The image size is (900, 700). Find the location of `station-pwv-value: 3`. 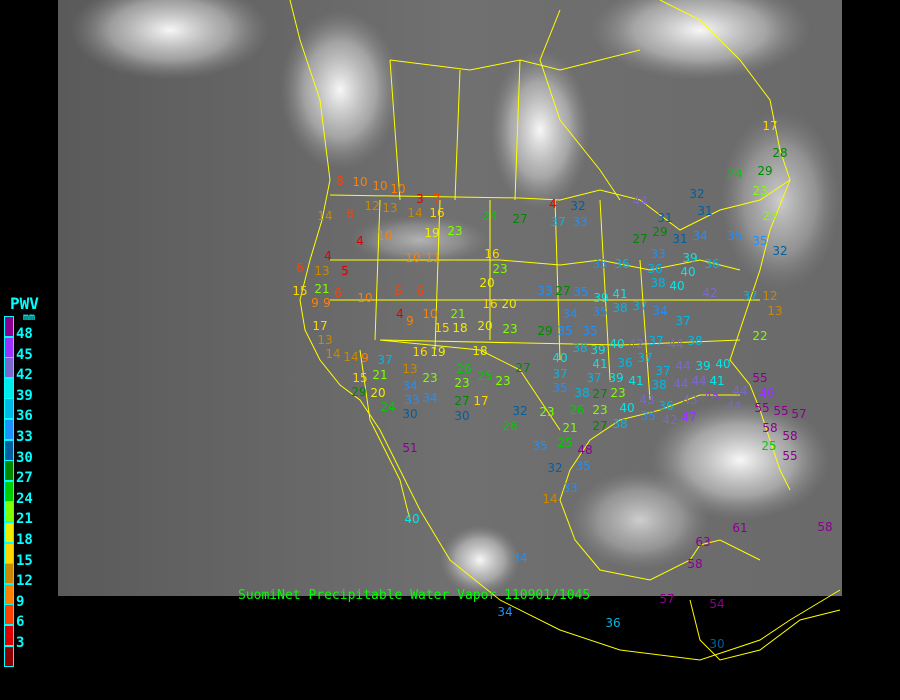

station-pwv-value: 3 is located at coordinates (420, 199).